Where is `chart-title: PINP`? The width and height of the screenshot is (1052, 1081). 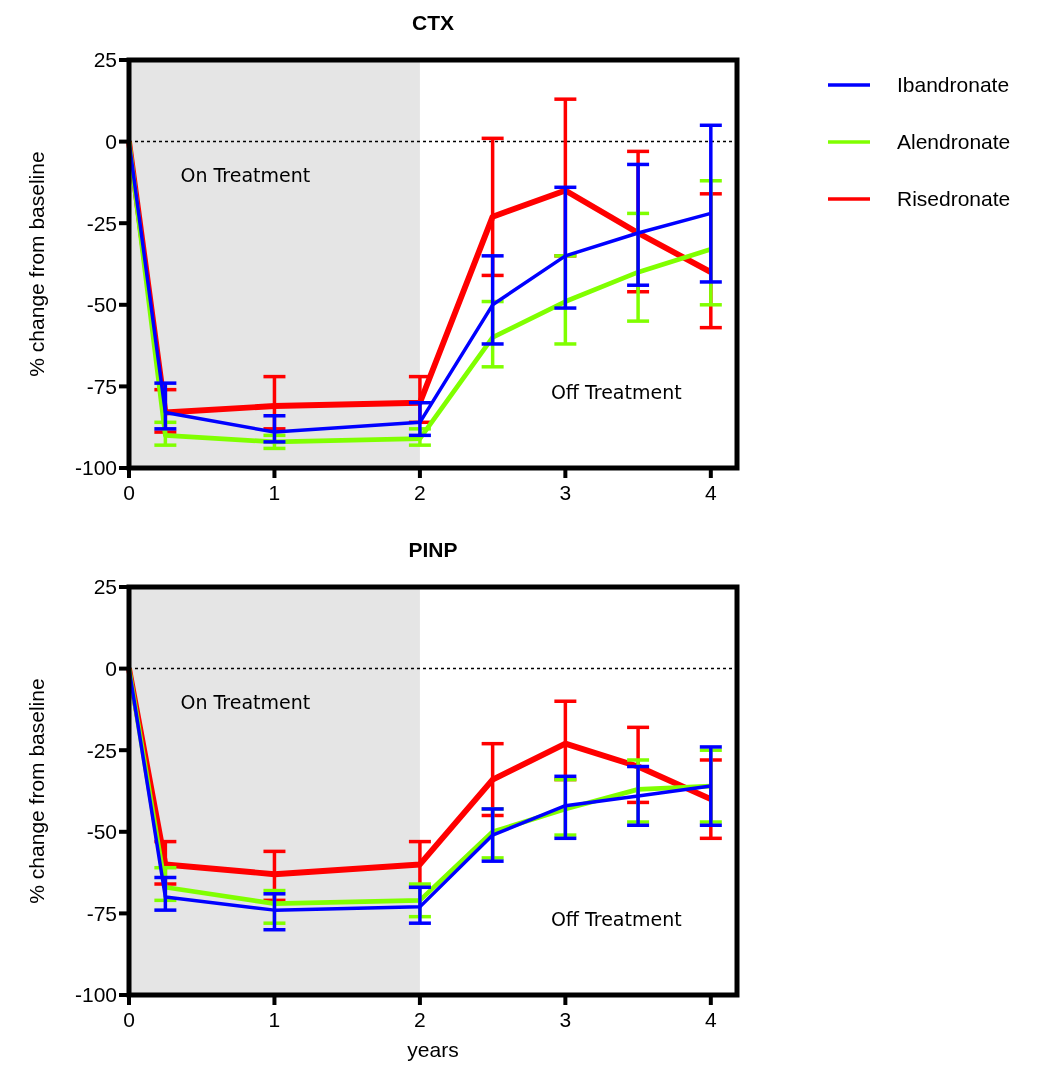 chart-title: PINP is located at coordinates (433, 549).